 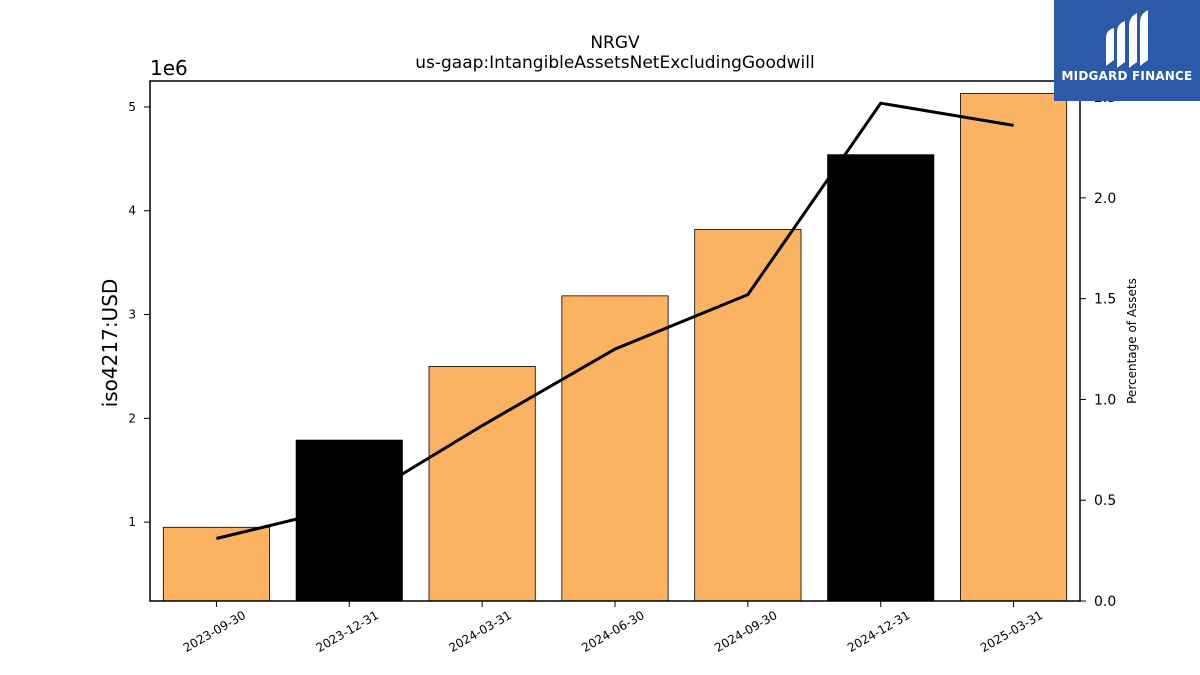 I want to click on y-tick-label: 3, so click(x=132, y=315).